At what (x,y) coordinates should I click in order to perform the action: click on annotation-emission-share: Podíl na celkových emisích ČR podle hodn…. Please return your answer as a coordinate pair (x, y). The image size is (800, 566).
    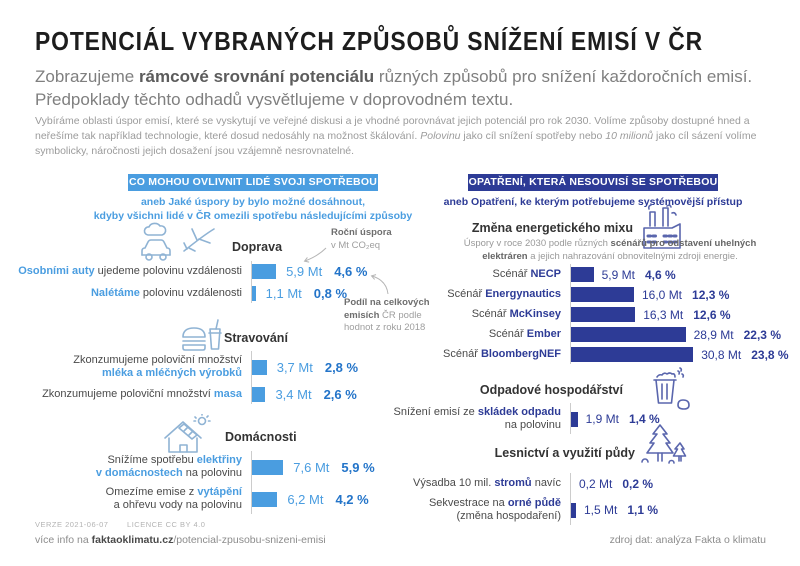
    Looking at the image, I should click on (387, 315).